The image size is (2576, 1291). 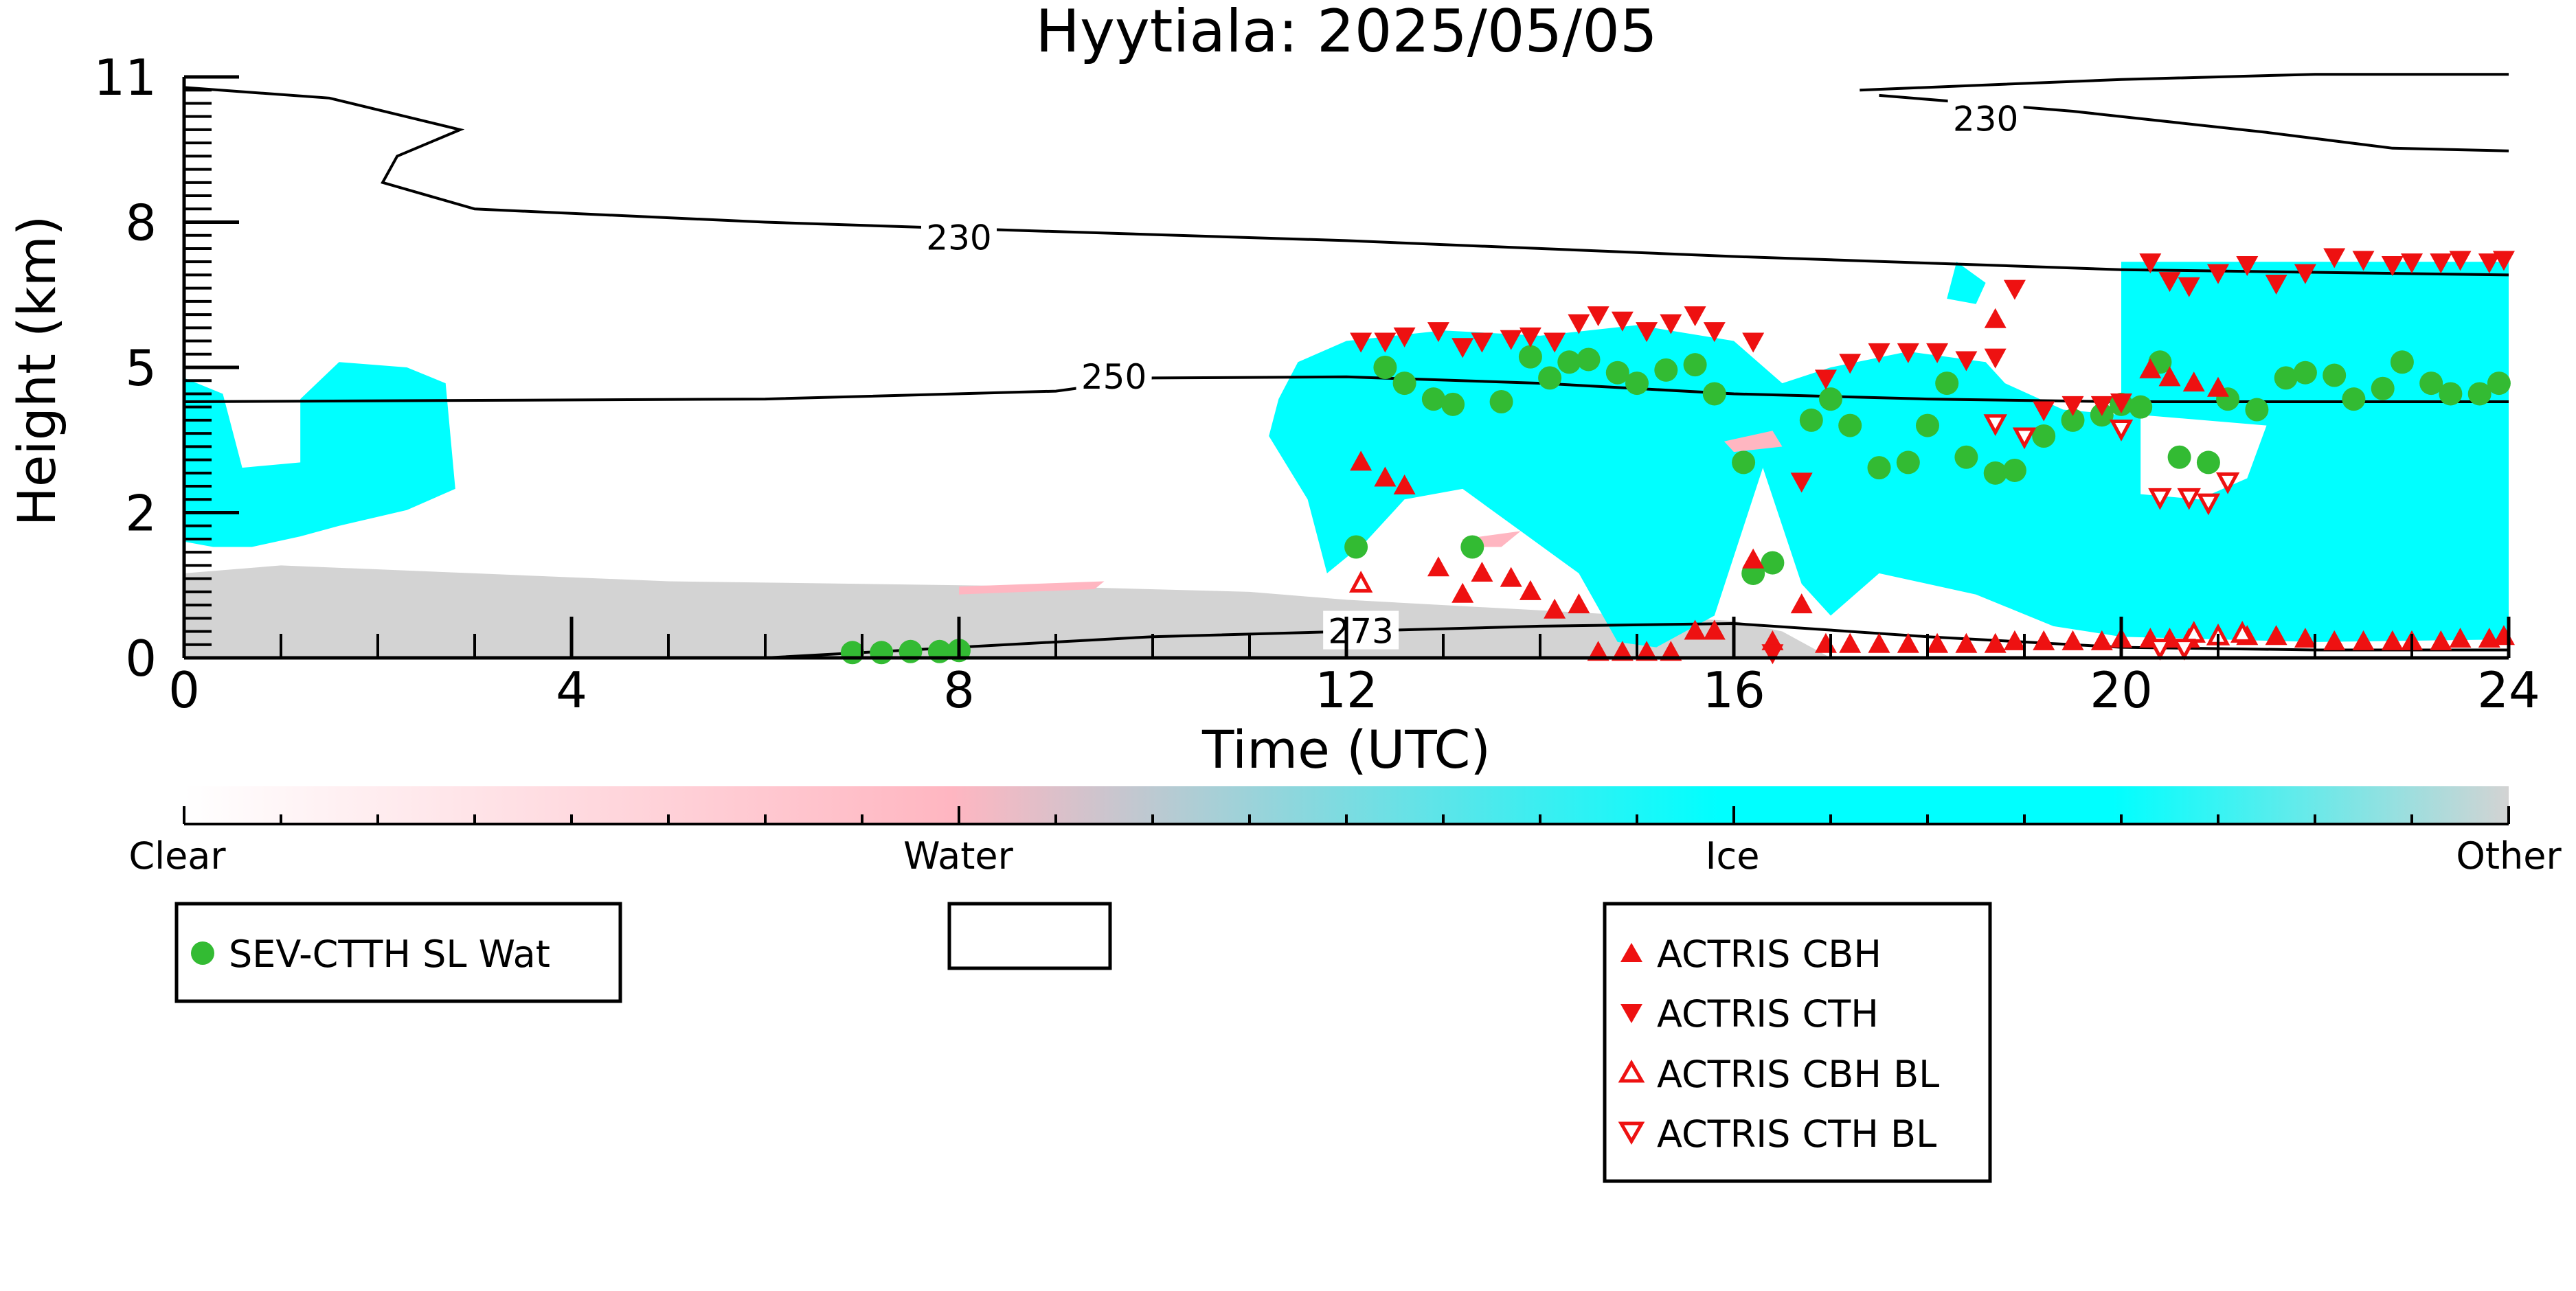 What do you see at coordinates (1631, 1133) in the screenshot?
I see `legend-marker-actris-cth-bl` at bounding box center [1631, 1133].